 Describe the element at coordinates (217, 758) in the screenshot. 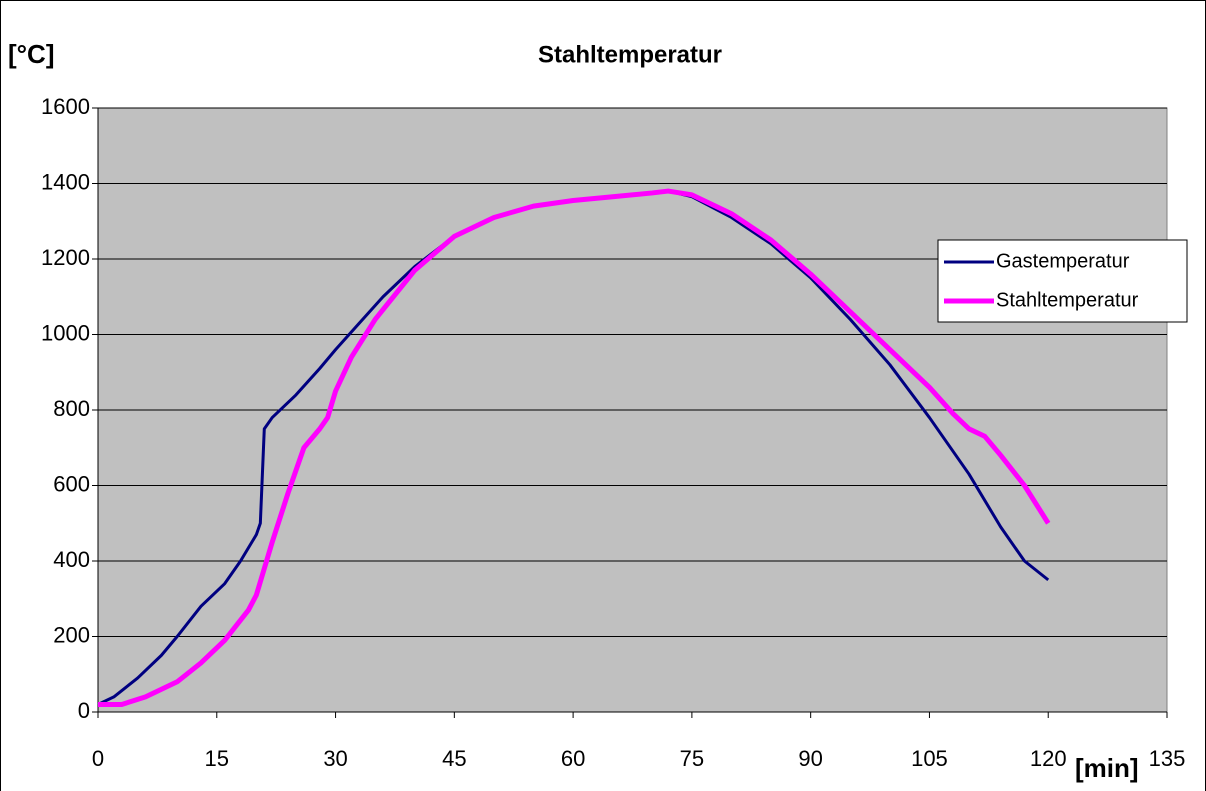

I see `x-tick-label: 15` at that location.